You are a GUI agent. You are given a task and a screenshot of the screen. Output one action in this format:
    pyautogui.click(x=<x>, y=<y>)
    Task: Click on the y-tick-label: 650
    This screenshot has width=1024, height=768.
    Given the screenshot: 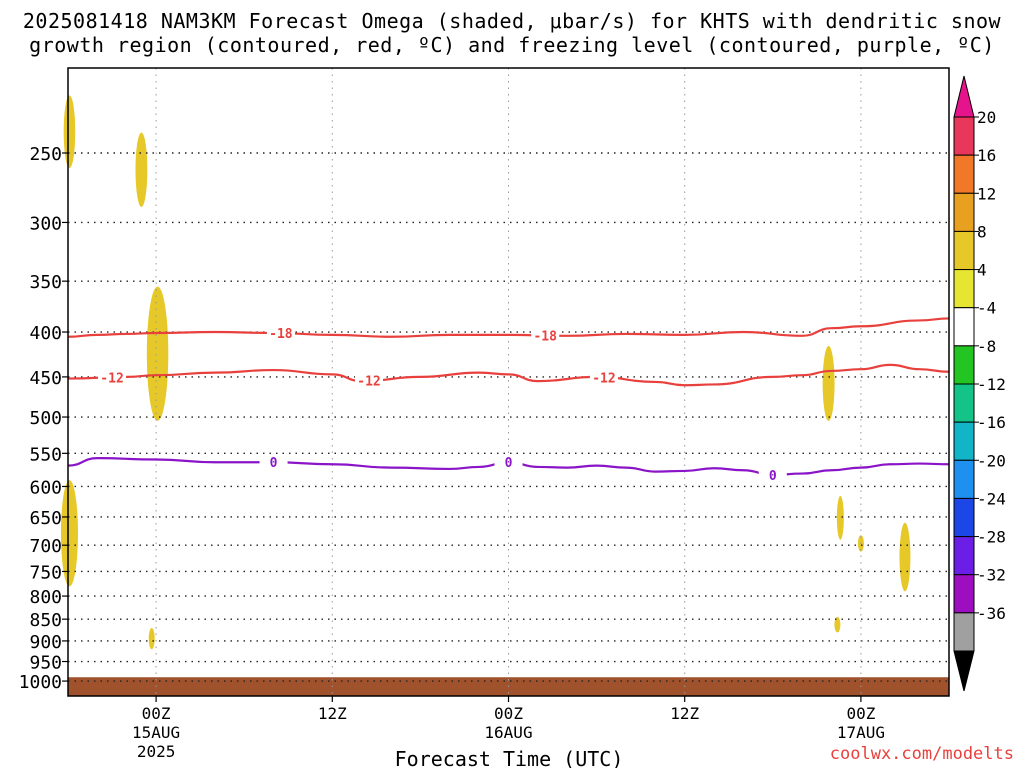 What is the action you would take?
    pyautogui.click(x=45, y=518)
    